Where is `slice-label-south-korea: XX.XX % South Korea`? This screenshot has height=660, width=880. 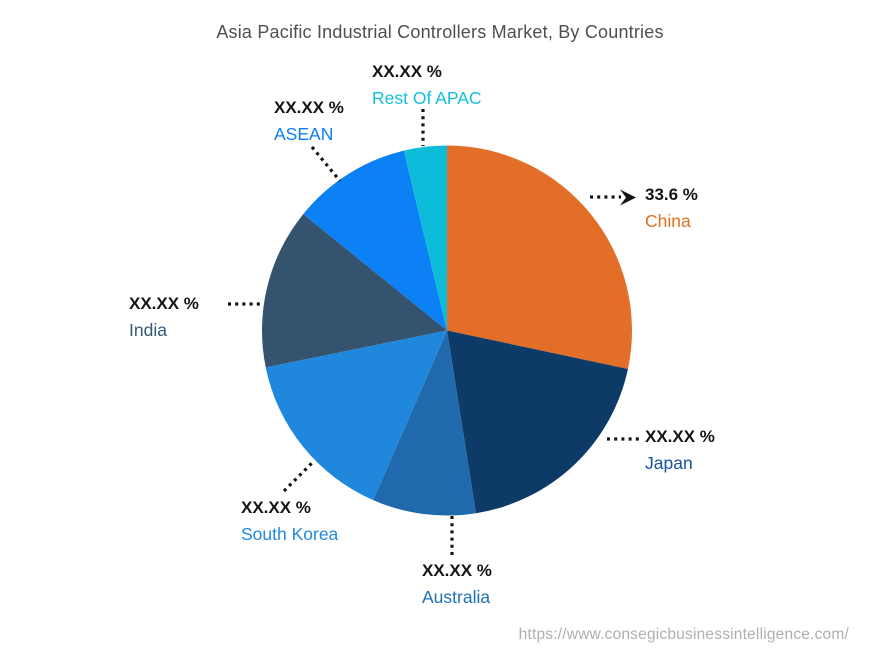
slice-label-south-korea: XX.XX % South Korea is located at coordinates (290, 521).